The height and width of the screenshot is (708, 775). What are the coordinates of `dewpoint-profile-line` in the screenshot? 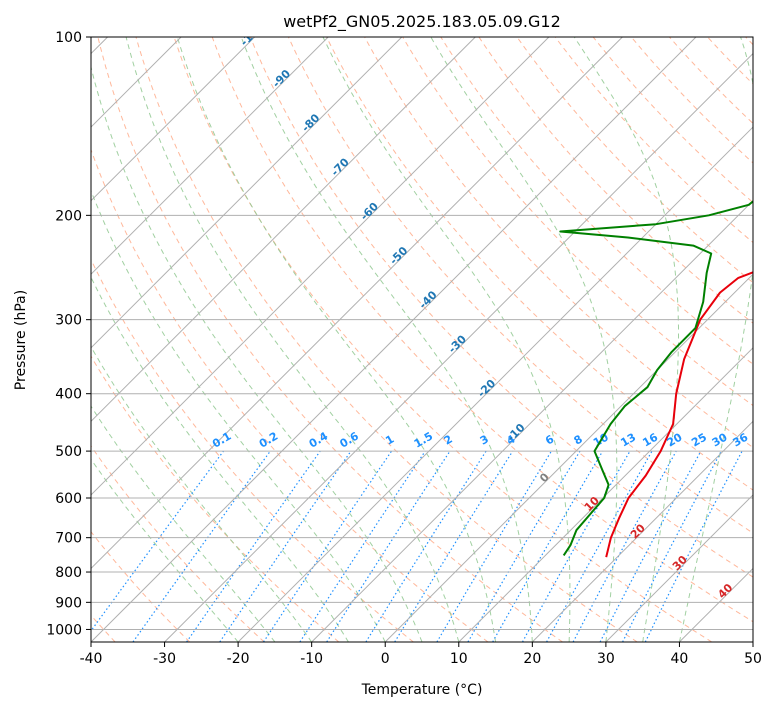 It's located at (656, 378).